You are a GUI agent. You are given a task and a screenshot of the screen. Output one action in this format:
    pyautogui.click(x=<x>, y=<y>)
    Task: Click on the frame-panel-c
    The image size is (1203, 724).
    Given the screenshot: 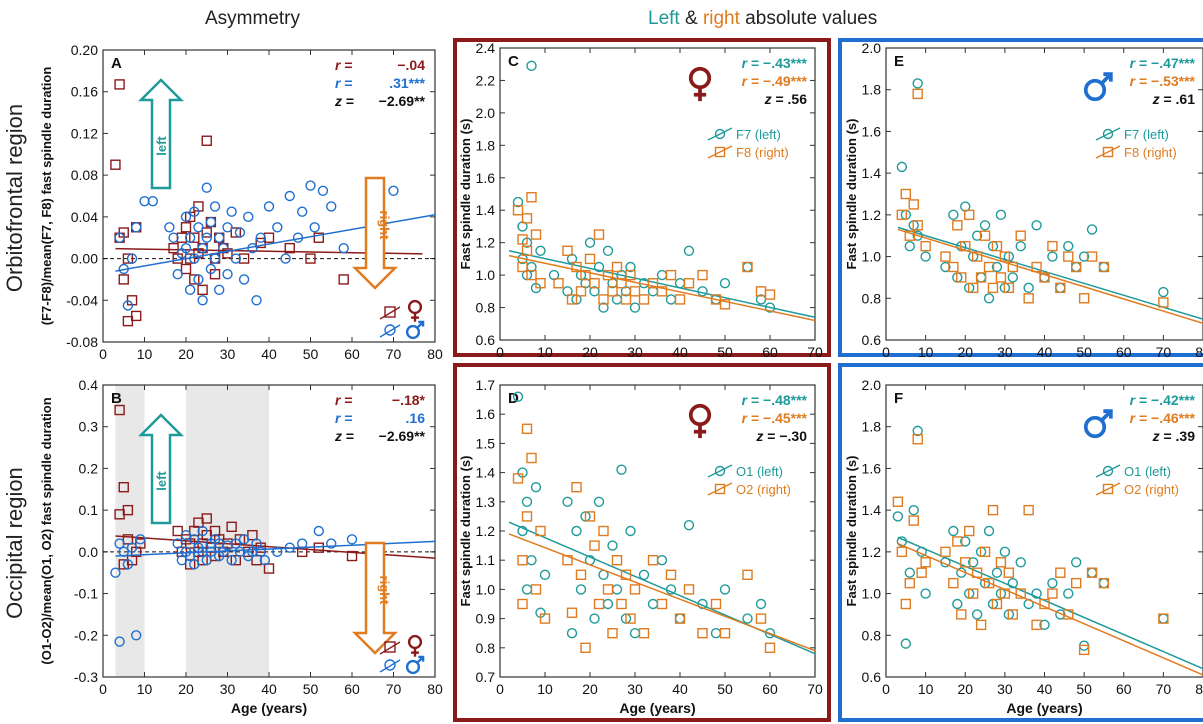 What is the action you would take?
    pyautogui.click(x=642, y=197)
    